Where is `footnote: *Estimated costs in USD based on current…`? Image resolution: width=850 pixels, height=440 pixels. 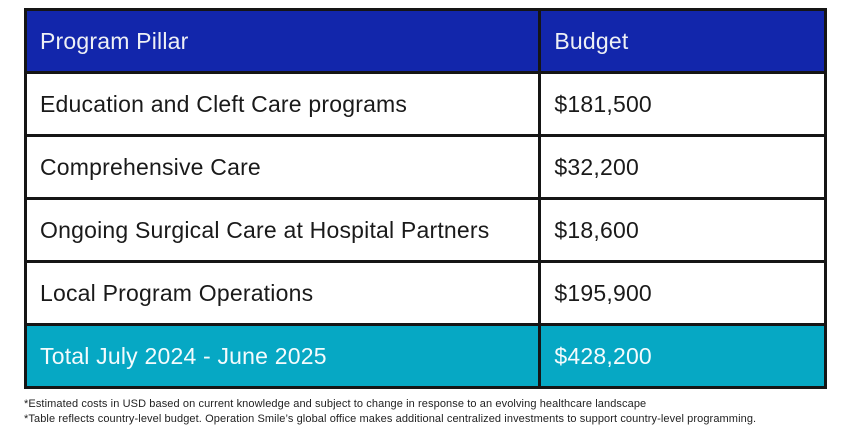
footnote: *Estimated costs in USD based on current… is located at coordinates (335, 404).